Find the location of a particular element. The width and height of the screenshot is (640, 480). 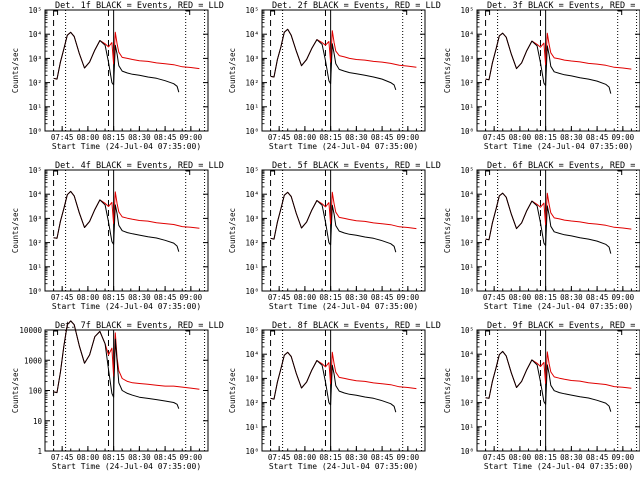

y-tick-label: 10000 is located at coordinates (30, 330).